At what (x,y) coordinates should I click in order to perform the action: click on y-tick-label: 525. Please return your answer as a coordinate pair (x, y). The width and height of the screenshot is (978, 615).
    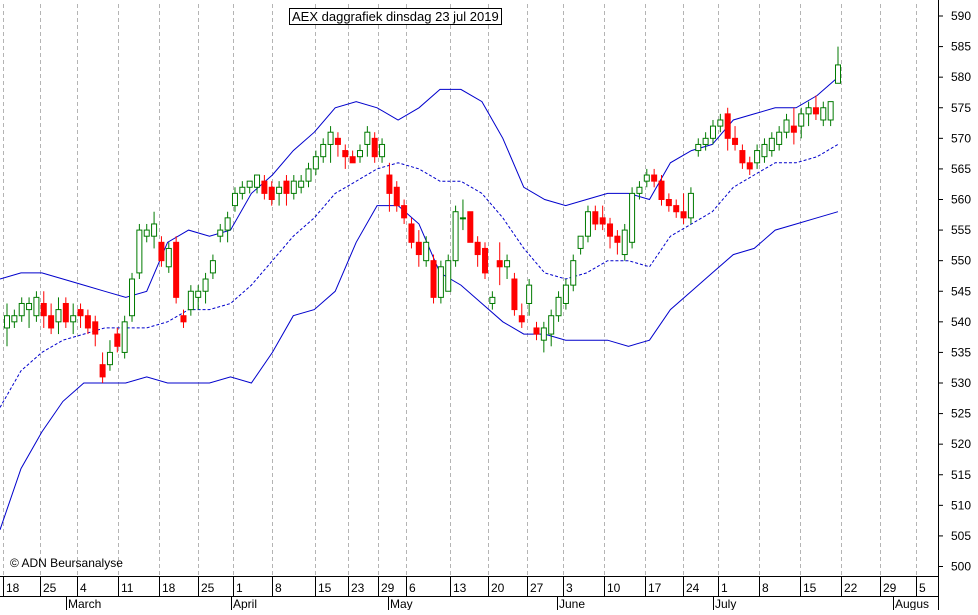
    Looking at the image, I should click on (961, 414).